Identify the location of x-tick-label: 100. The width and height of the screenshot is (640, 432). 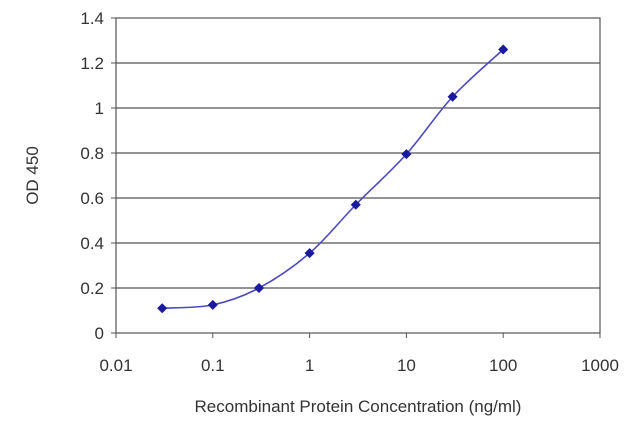
(503, 365).